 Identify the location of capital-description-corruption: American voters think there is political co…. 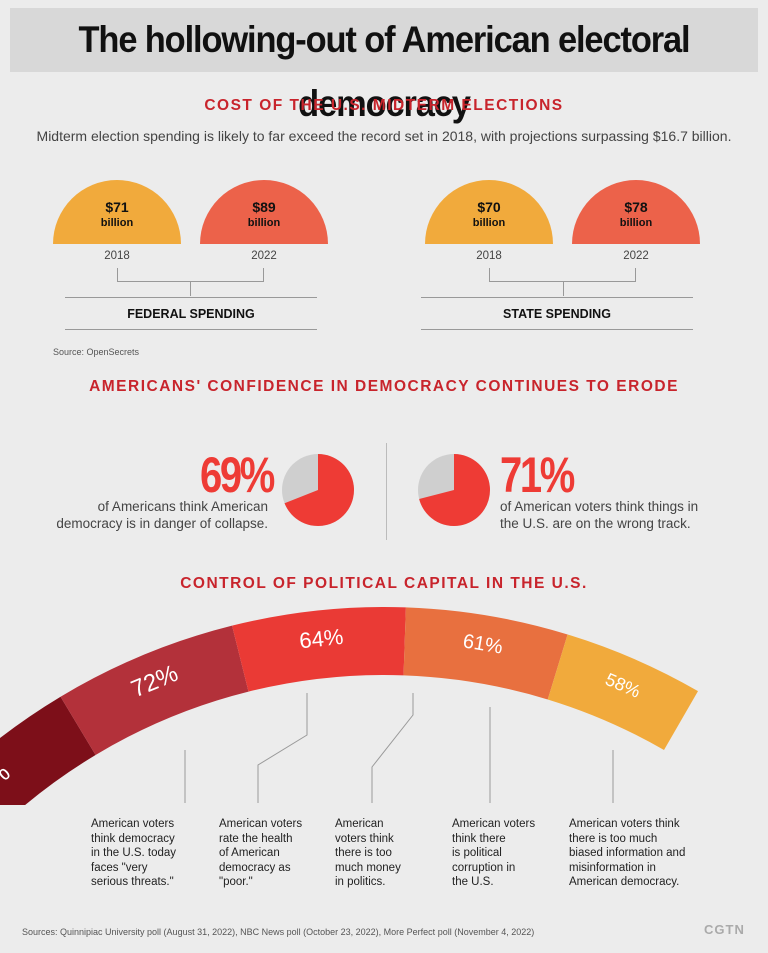
(493, 853).